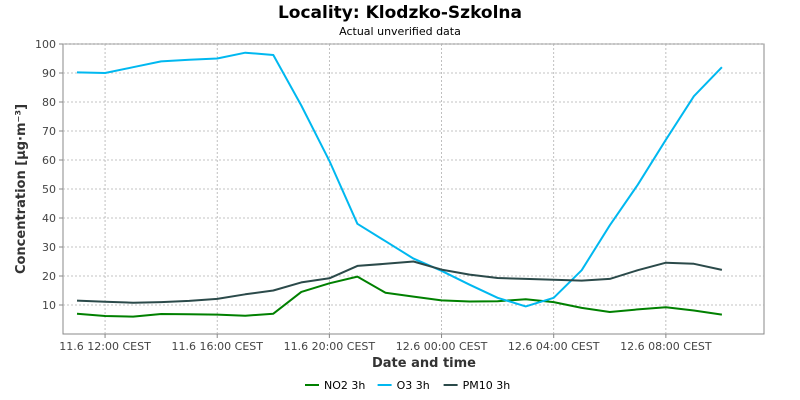 The height and width of the screenshot is (400, 800). What do you see at coordinates (424, 363) in the screenshot?
I see `x-axis-label: Date and time` at bounding box center [424, 363].